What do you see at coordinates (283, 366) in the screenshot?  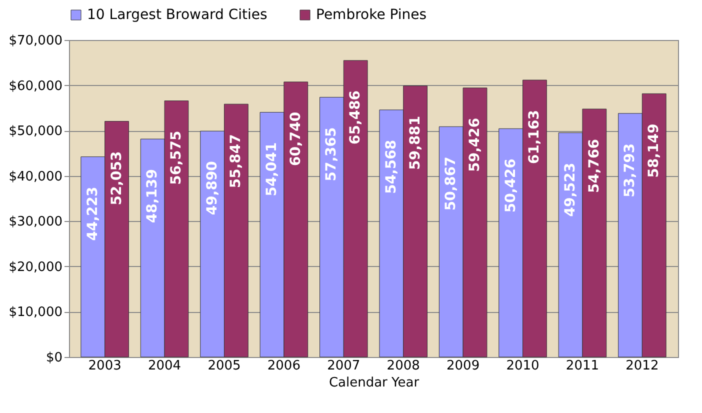 I see `x-tick-label: 2006` at bounding box center [283, 366].